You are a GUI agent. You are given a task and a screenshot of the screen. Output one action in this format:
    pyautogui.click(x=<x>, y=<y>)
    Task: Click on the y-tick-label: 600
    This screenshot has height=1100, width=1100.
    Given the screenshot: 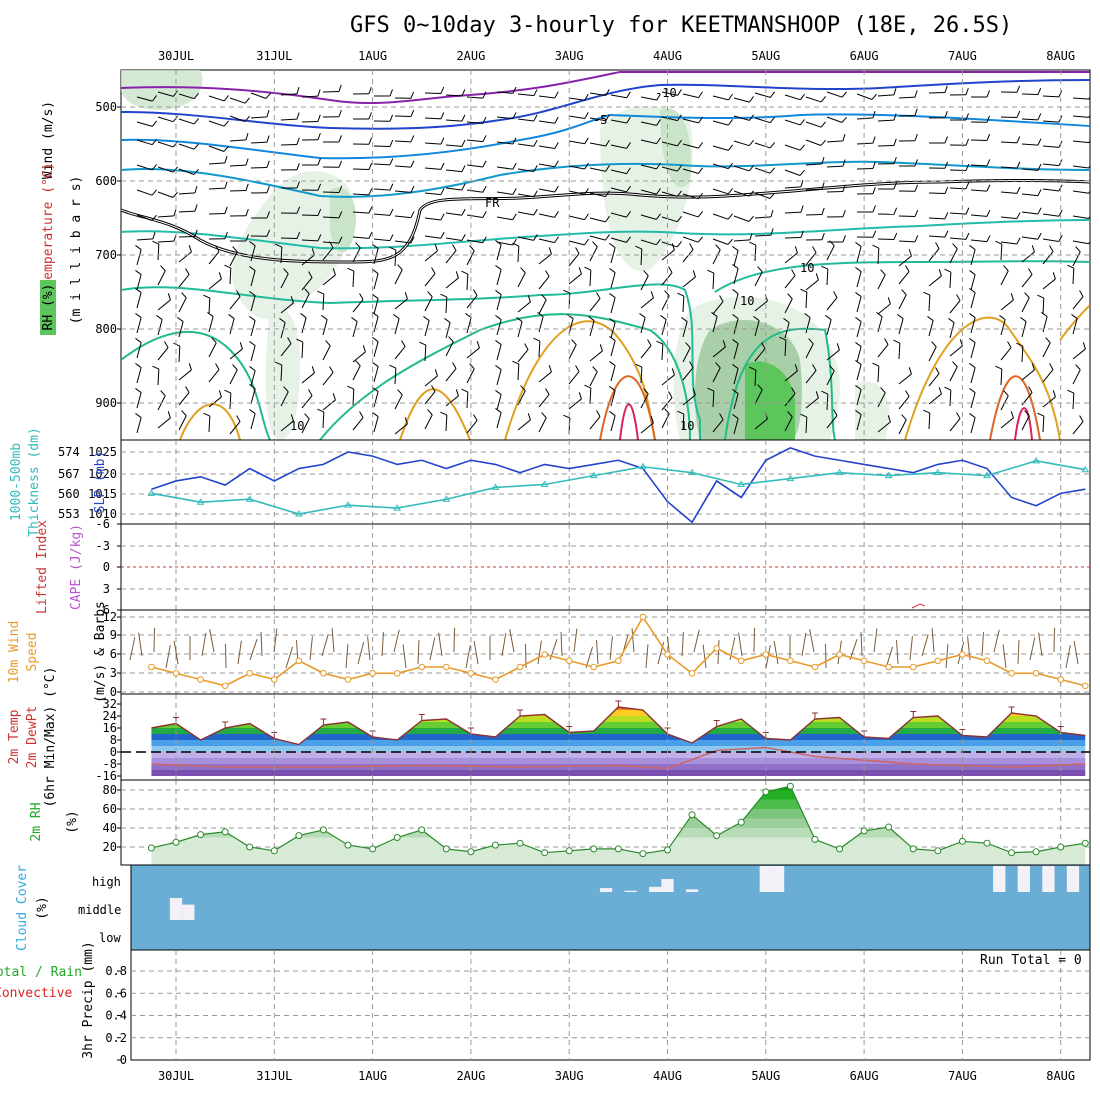 What is the action you would take?
    pyautogui.click(x=106, y=181)
    